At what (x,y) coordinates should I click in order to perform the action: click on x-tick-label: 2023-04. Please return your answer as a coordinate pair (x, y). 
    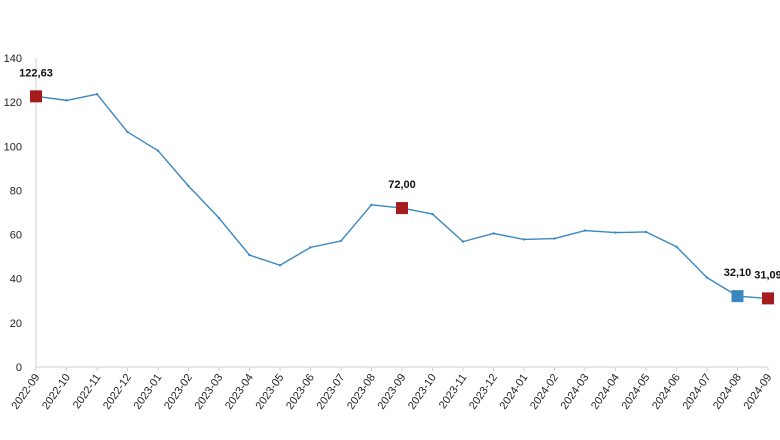
    Looking at the image, I should click on (239, 392).